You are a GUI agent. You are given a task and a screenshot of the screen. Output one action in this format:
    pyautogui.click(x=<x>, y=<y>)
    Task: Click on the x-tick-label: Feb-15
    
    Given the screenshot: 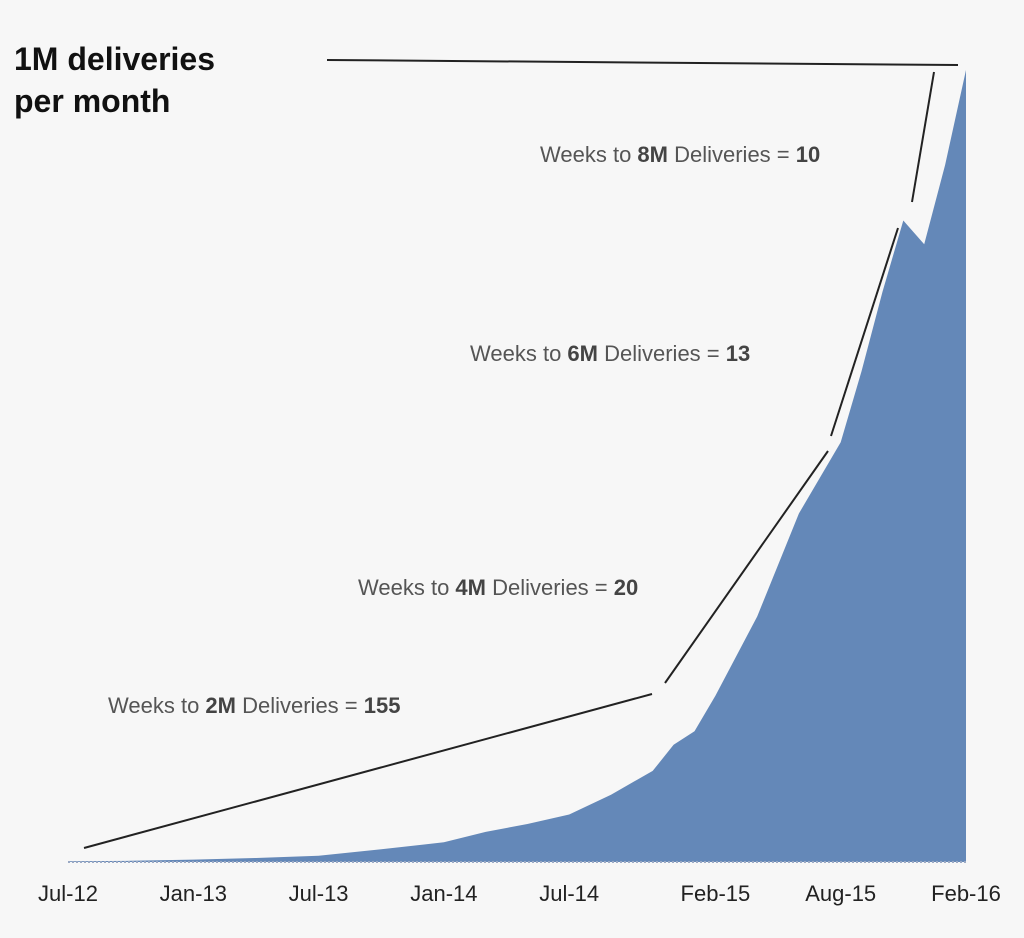 What is the action you would take?
    pyautogui.click(x=716, y=893)
    